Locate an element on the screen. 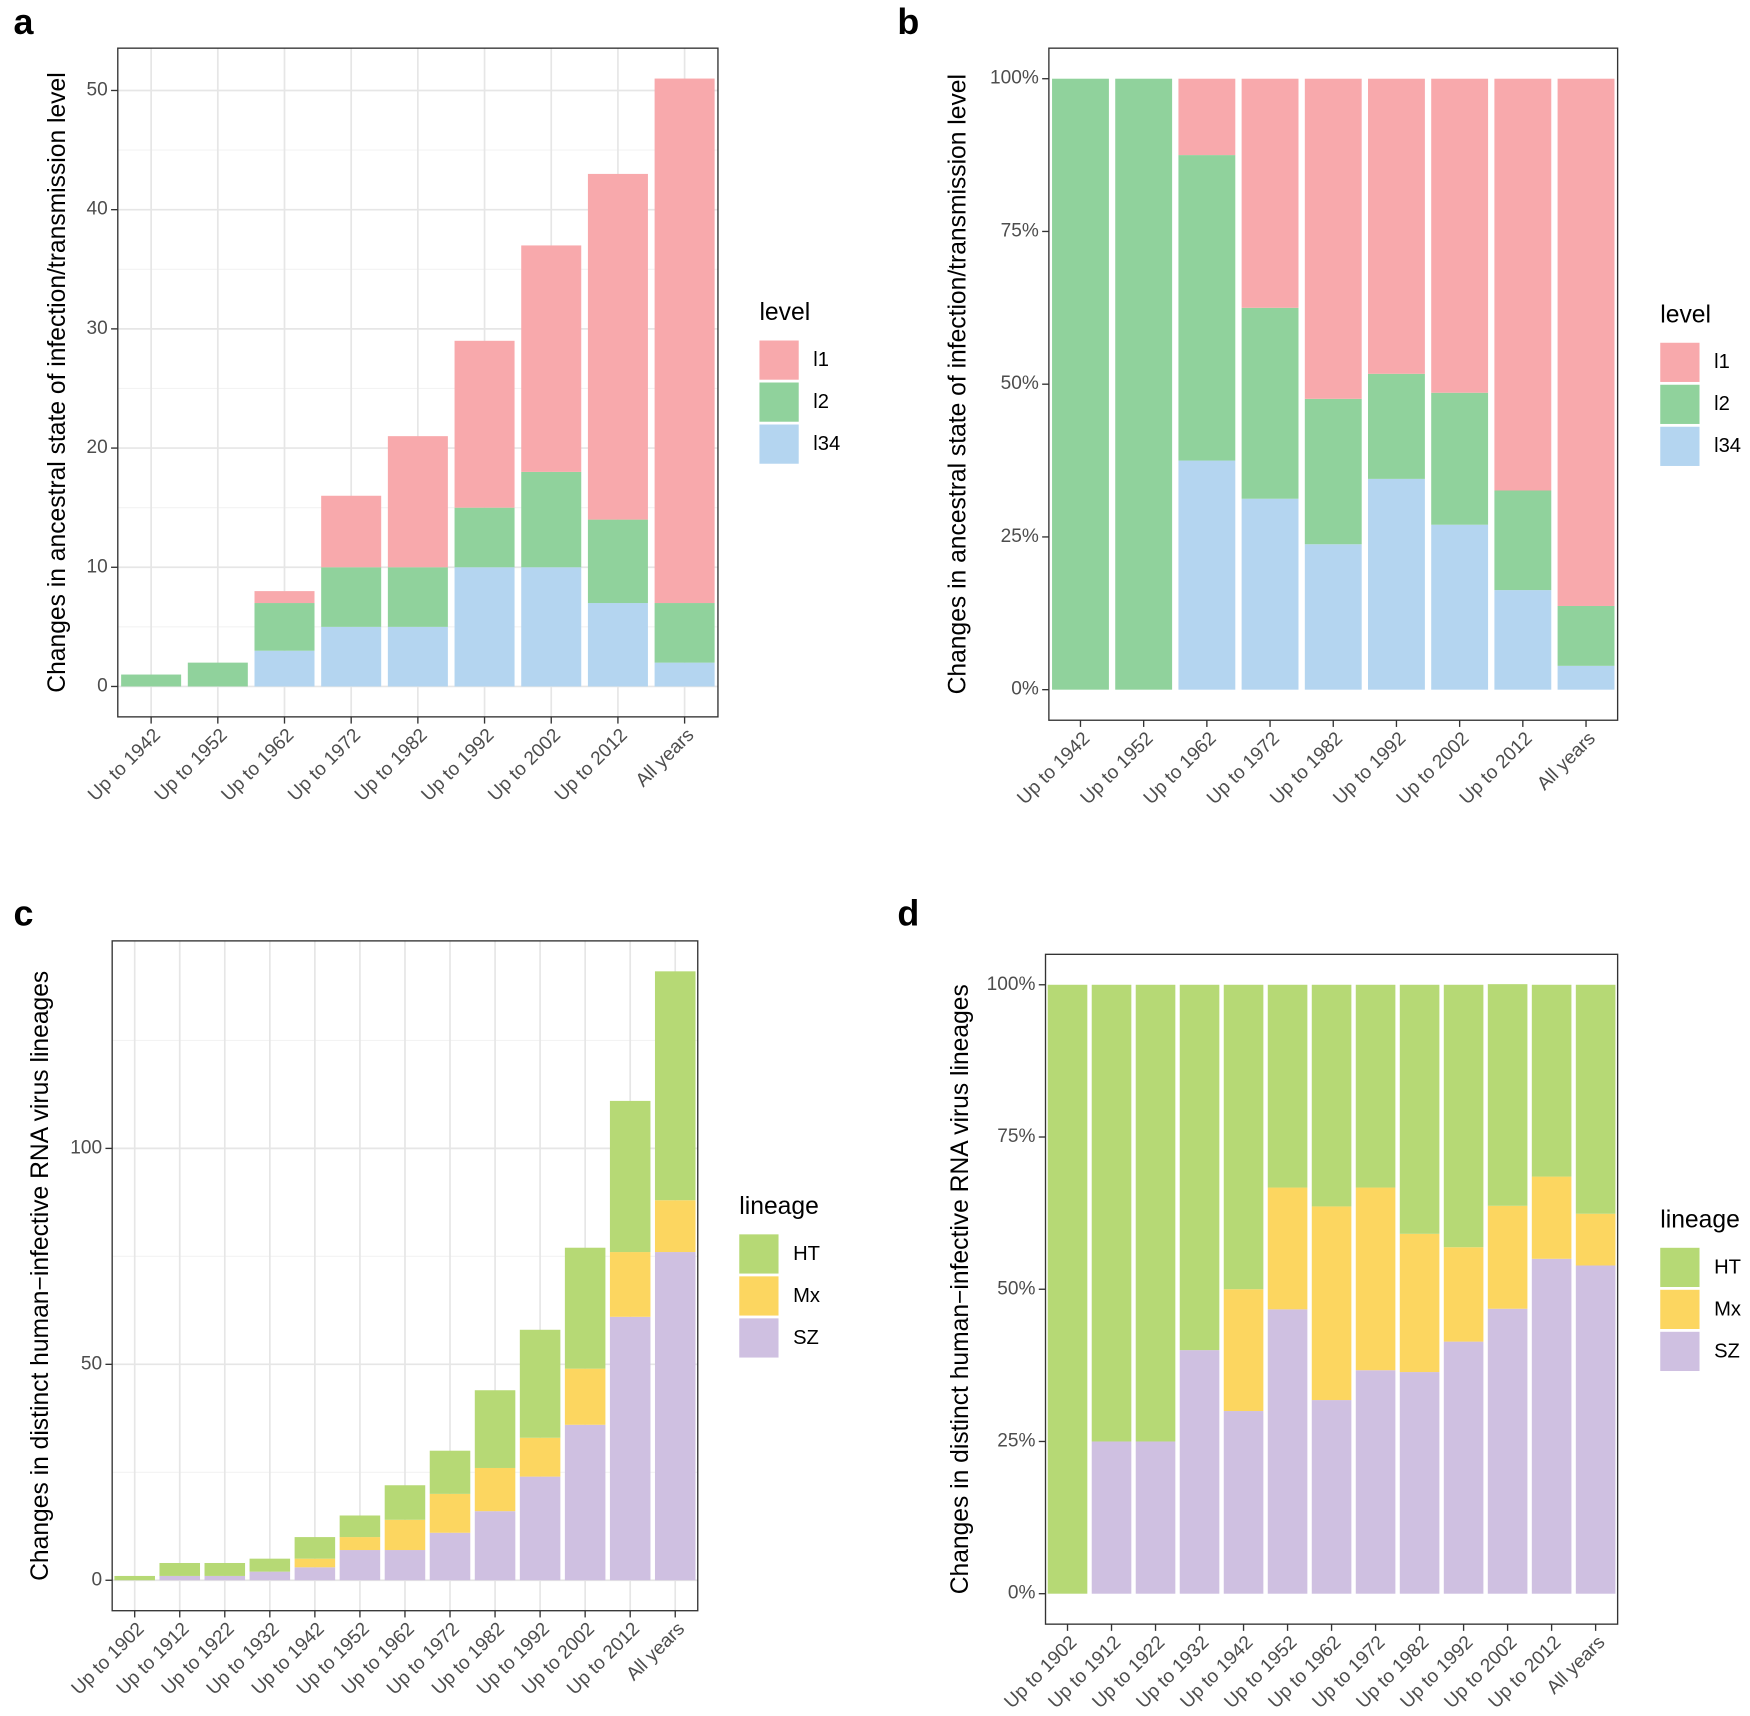 The image size is (1750, 1716). y-tick-label: 40 is located at coordinates (96, 209).